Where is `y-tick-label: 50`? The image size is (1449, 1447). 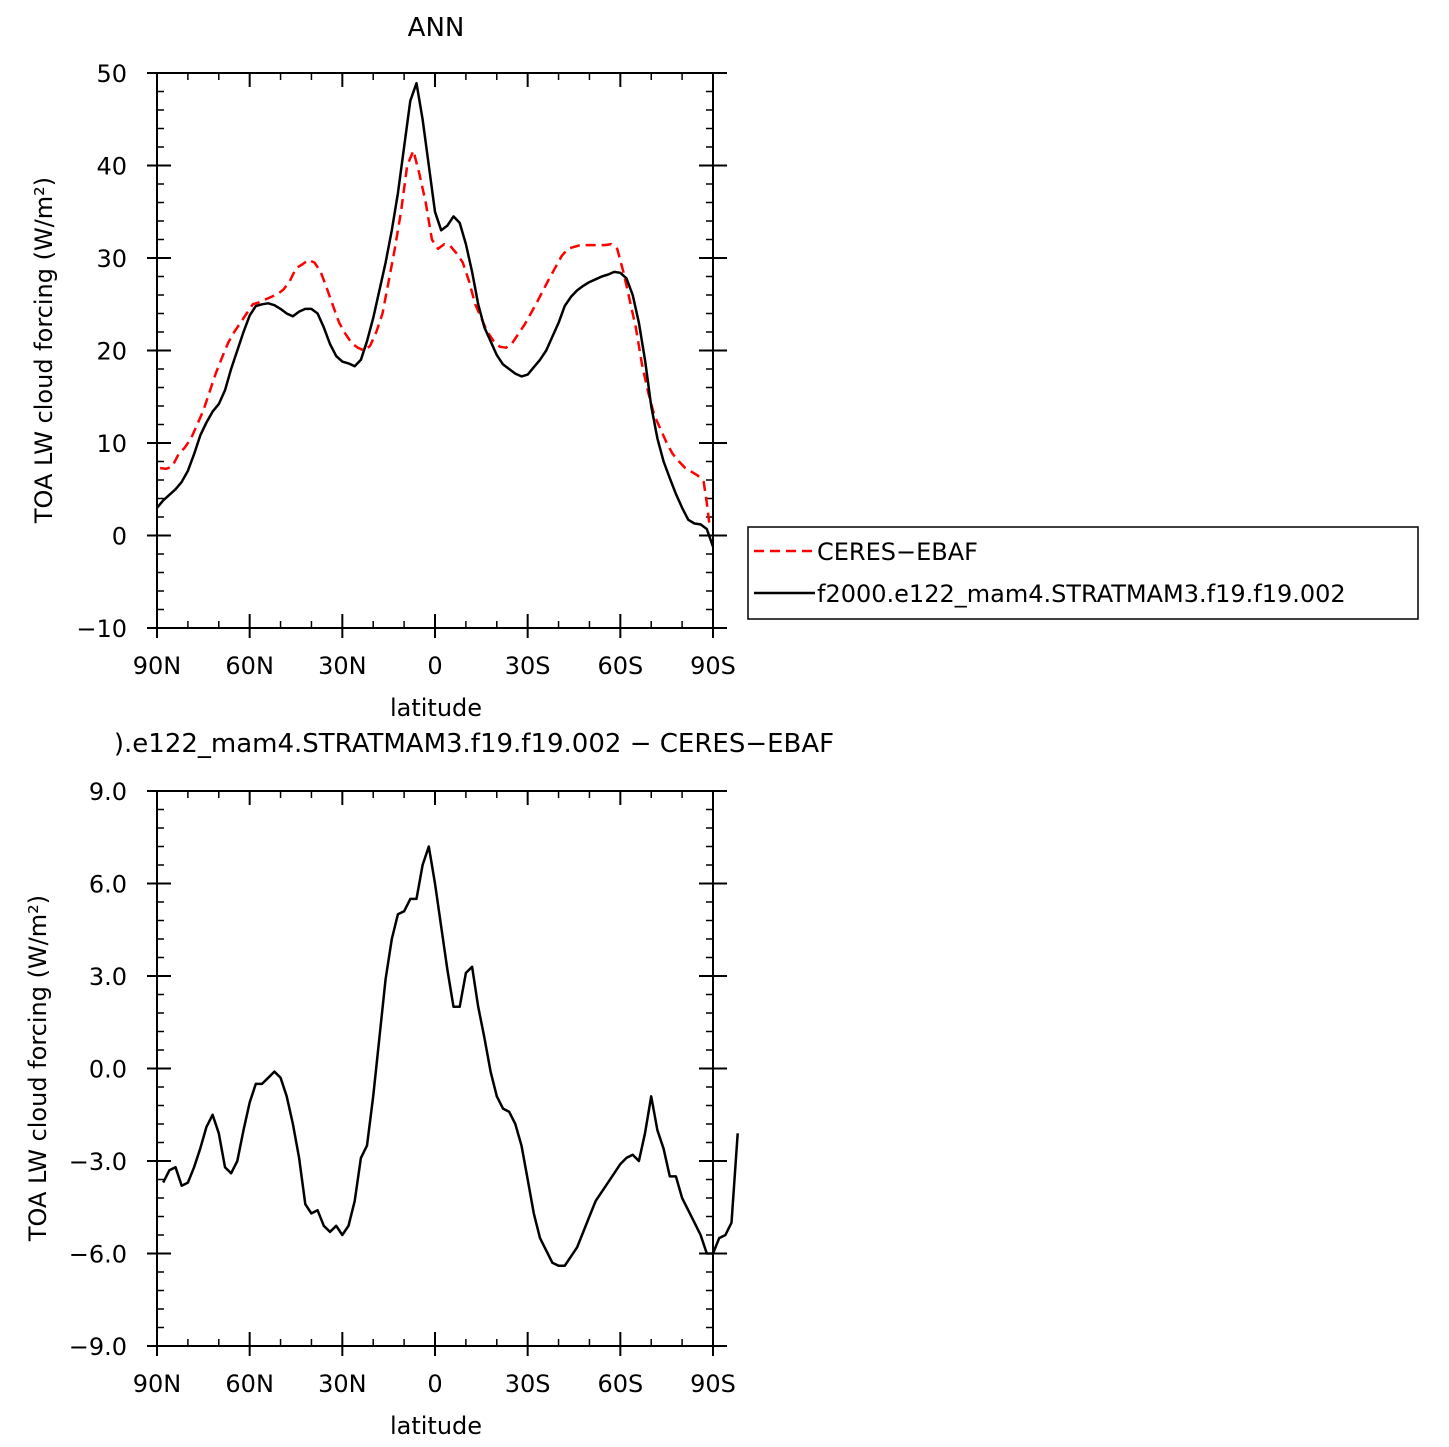
y-tick-label: 50 is located at coordinates (111, 74).